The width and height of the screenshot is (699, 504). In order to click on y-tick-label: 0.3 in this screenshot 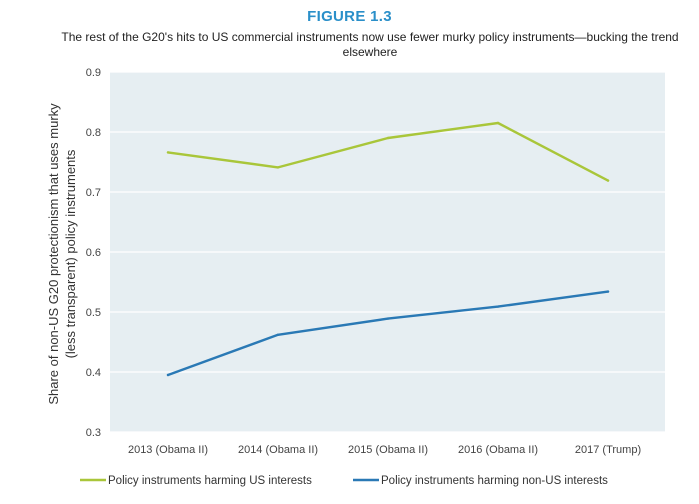, I will do `click(93, 433)`.